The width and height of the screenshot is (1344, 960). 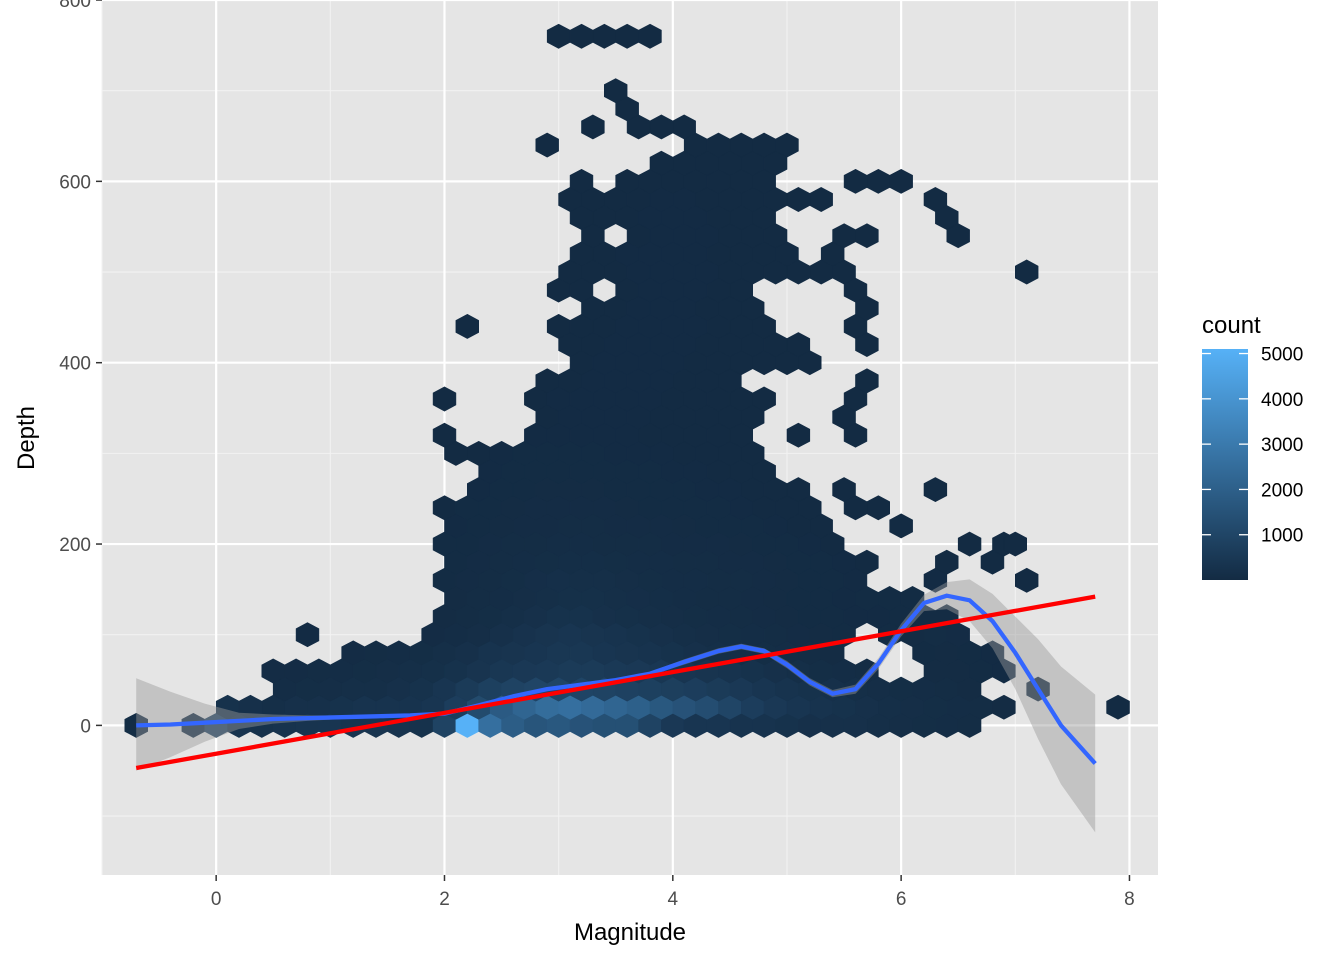 What do you see at coordinates (616, 679) in the screenshot?
I see `loess-fit-line` at bounding box center [616, 679].